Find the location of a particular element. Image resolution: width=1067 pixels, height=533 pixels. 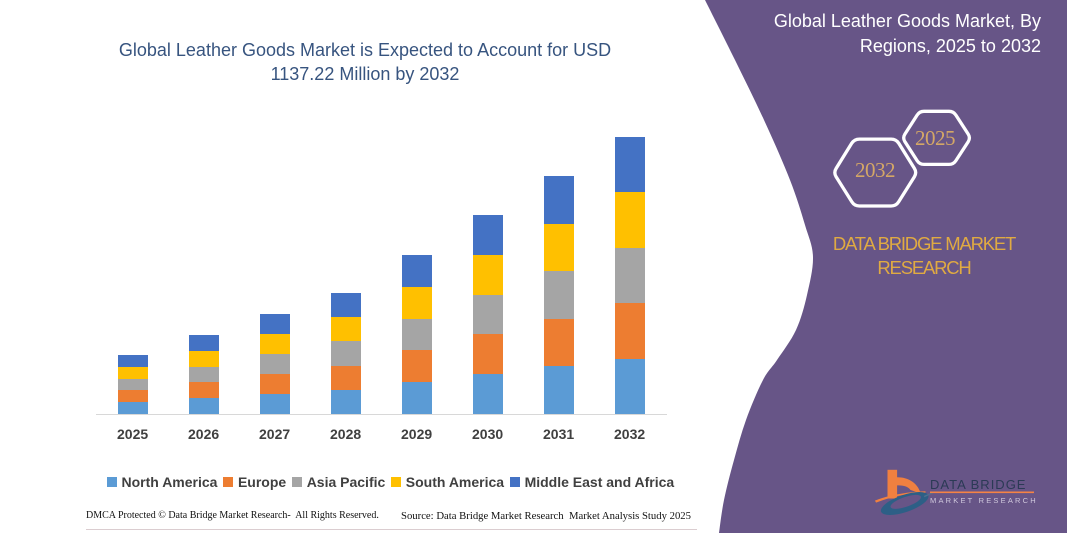

svg-text: DATA BRIDGE is located at coordinates (978, 484).